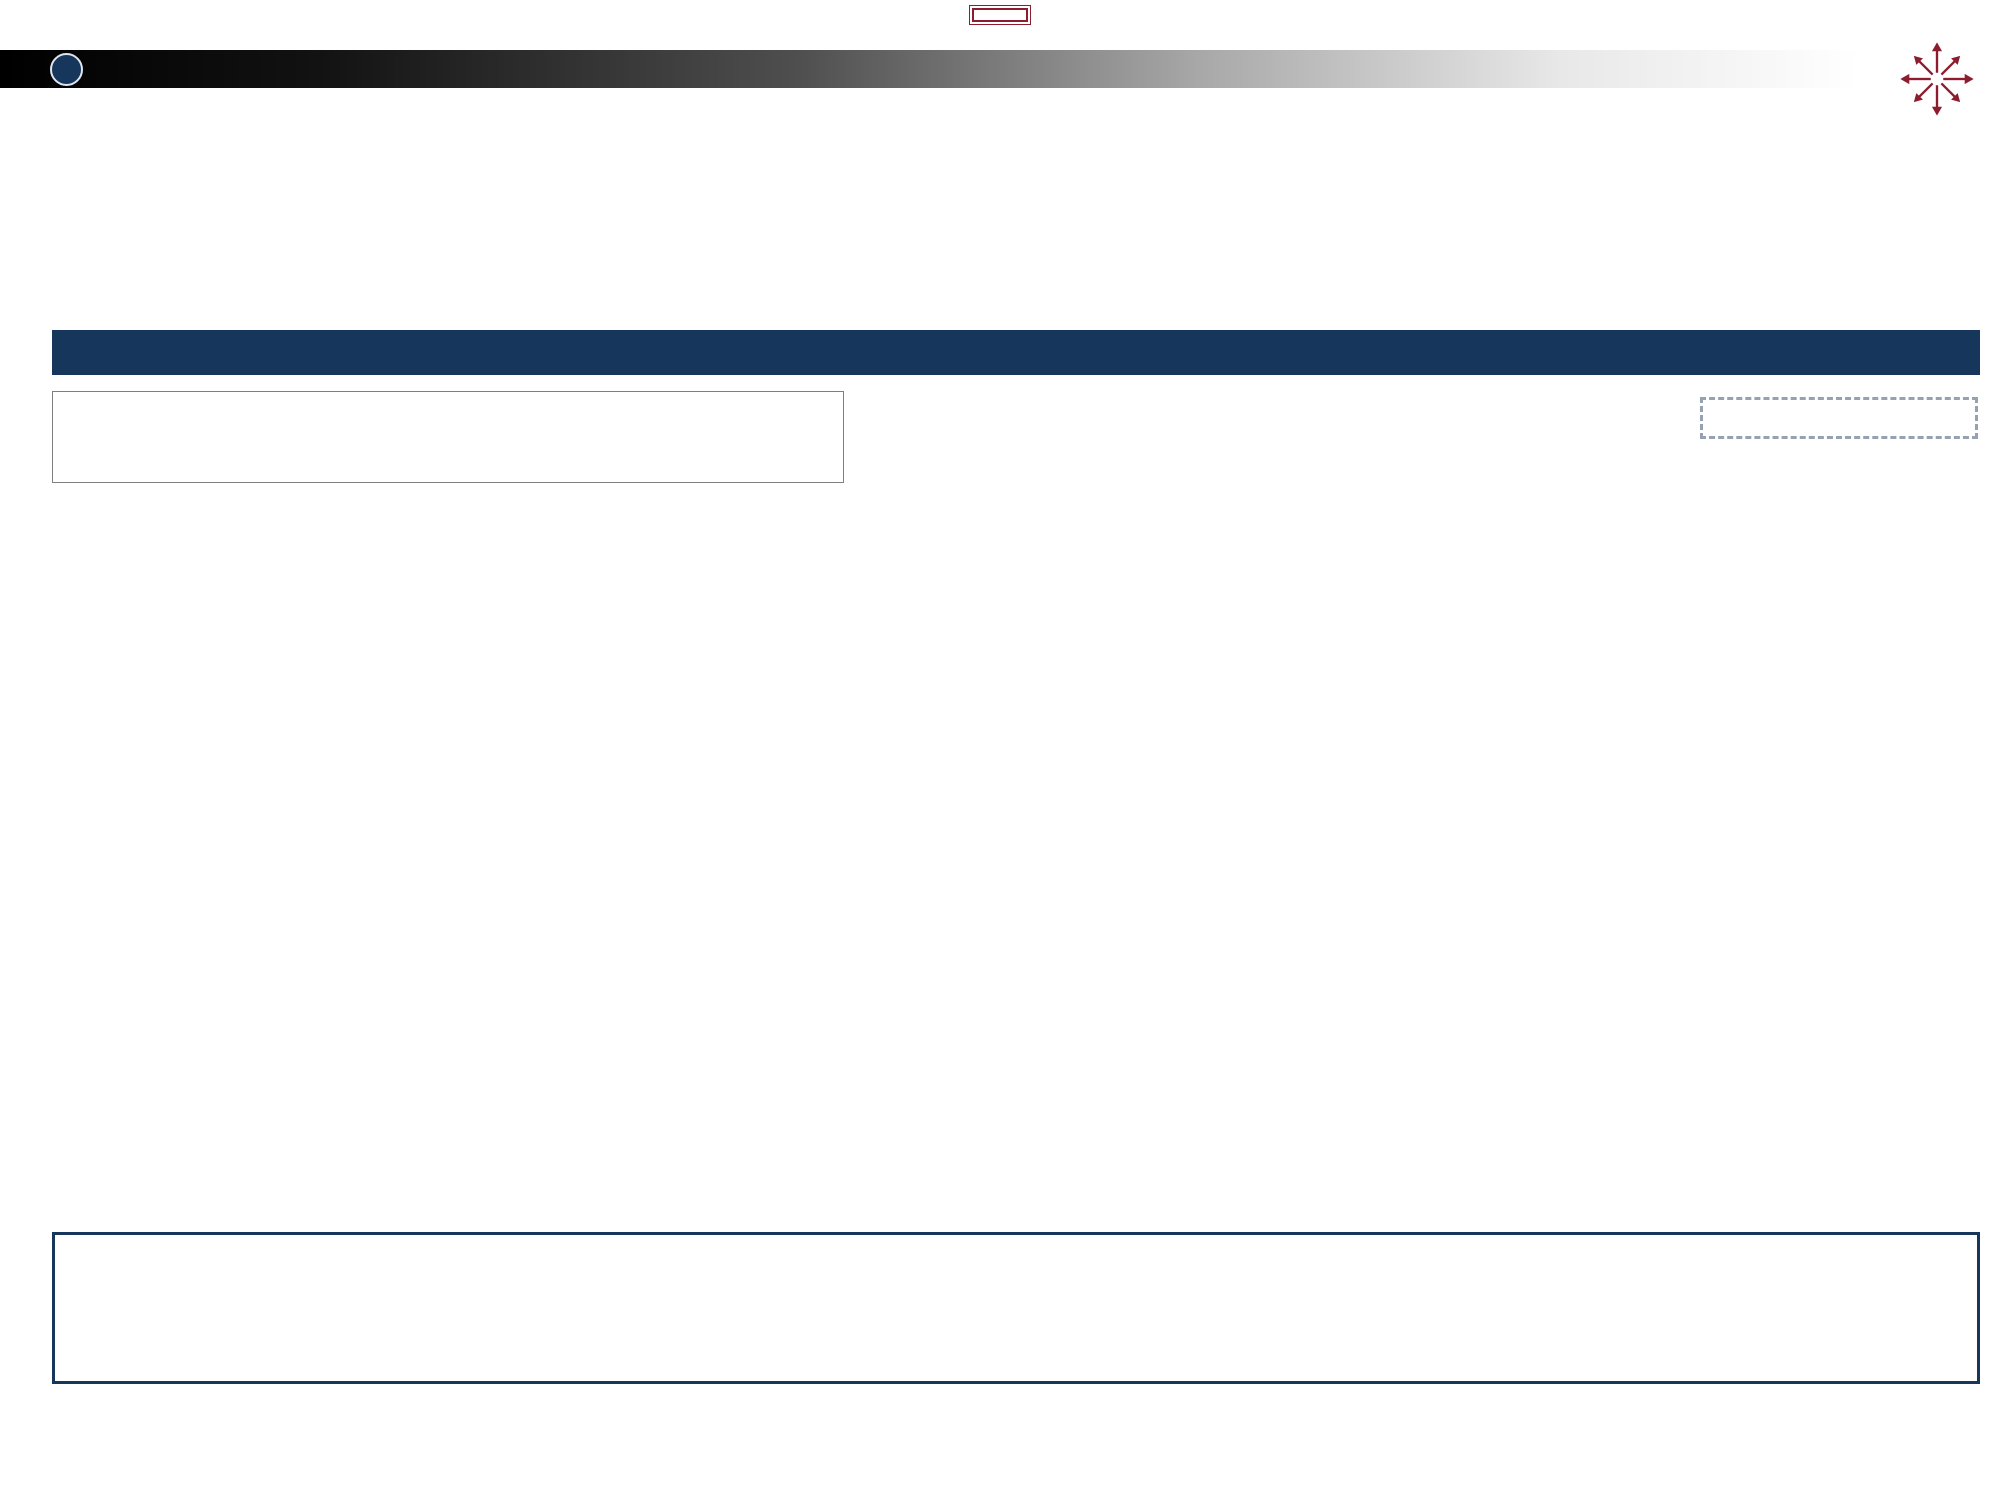 The height and width of the screenshot is (1500, 2000). What do you see at coordinates (1000, 69) in the screenshot?
I see `appendix-header` at bounding box center [1000, 69].